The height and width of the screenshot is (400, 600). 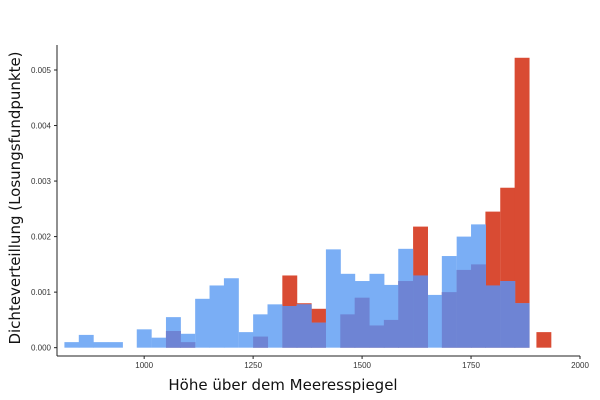 I want to click on y-tick-label: 0.002, so click(x=41, y=237).